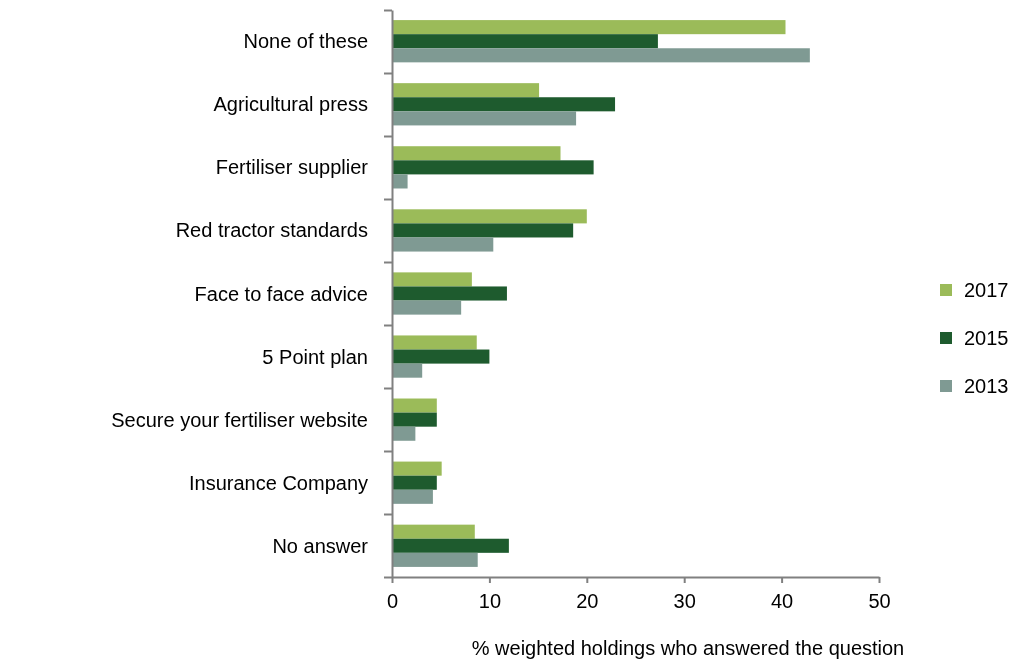 The width and height of the screenshot is (1021, 668). I want to click on y-tick-label: Agricultural press, so click(290, 104).